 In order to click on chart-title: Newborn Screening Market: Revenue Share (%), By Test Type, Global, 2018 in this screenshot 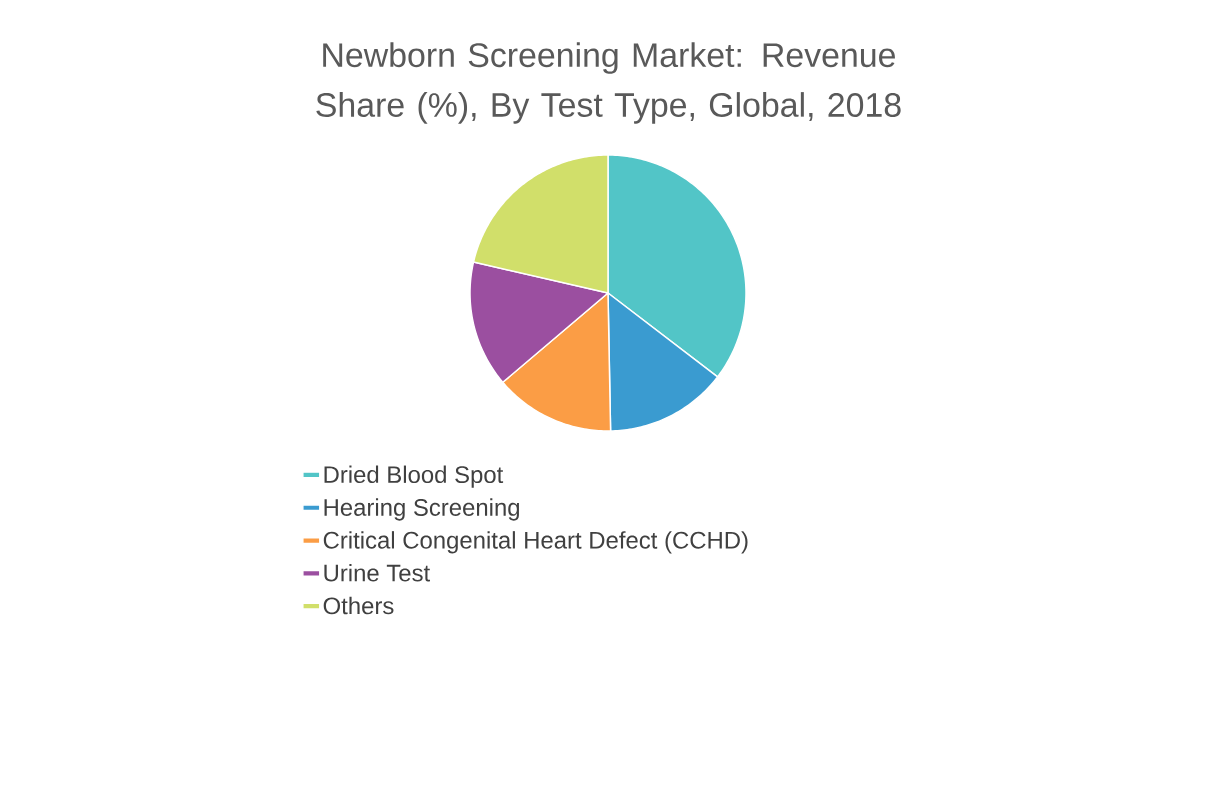, I will do `click(608, 83)`.